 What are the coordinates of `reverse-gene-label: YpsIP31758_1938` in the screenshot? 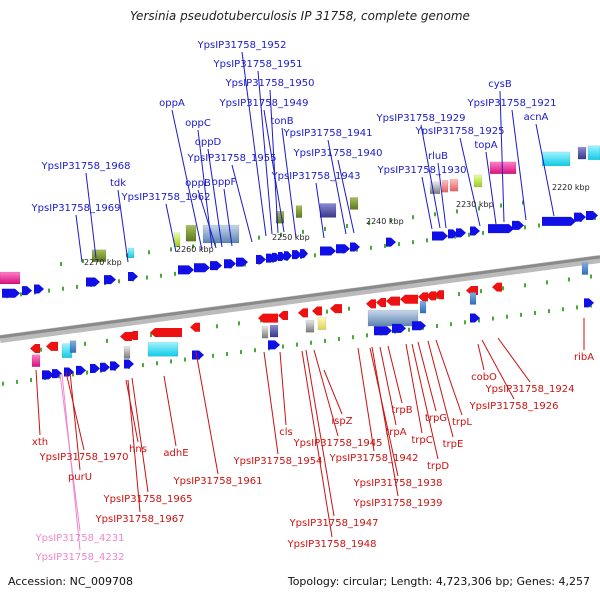 It's located at (398, 483).